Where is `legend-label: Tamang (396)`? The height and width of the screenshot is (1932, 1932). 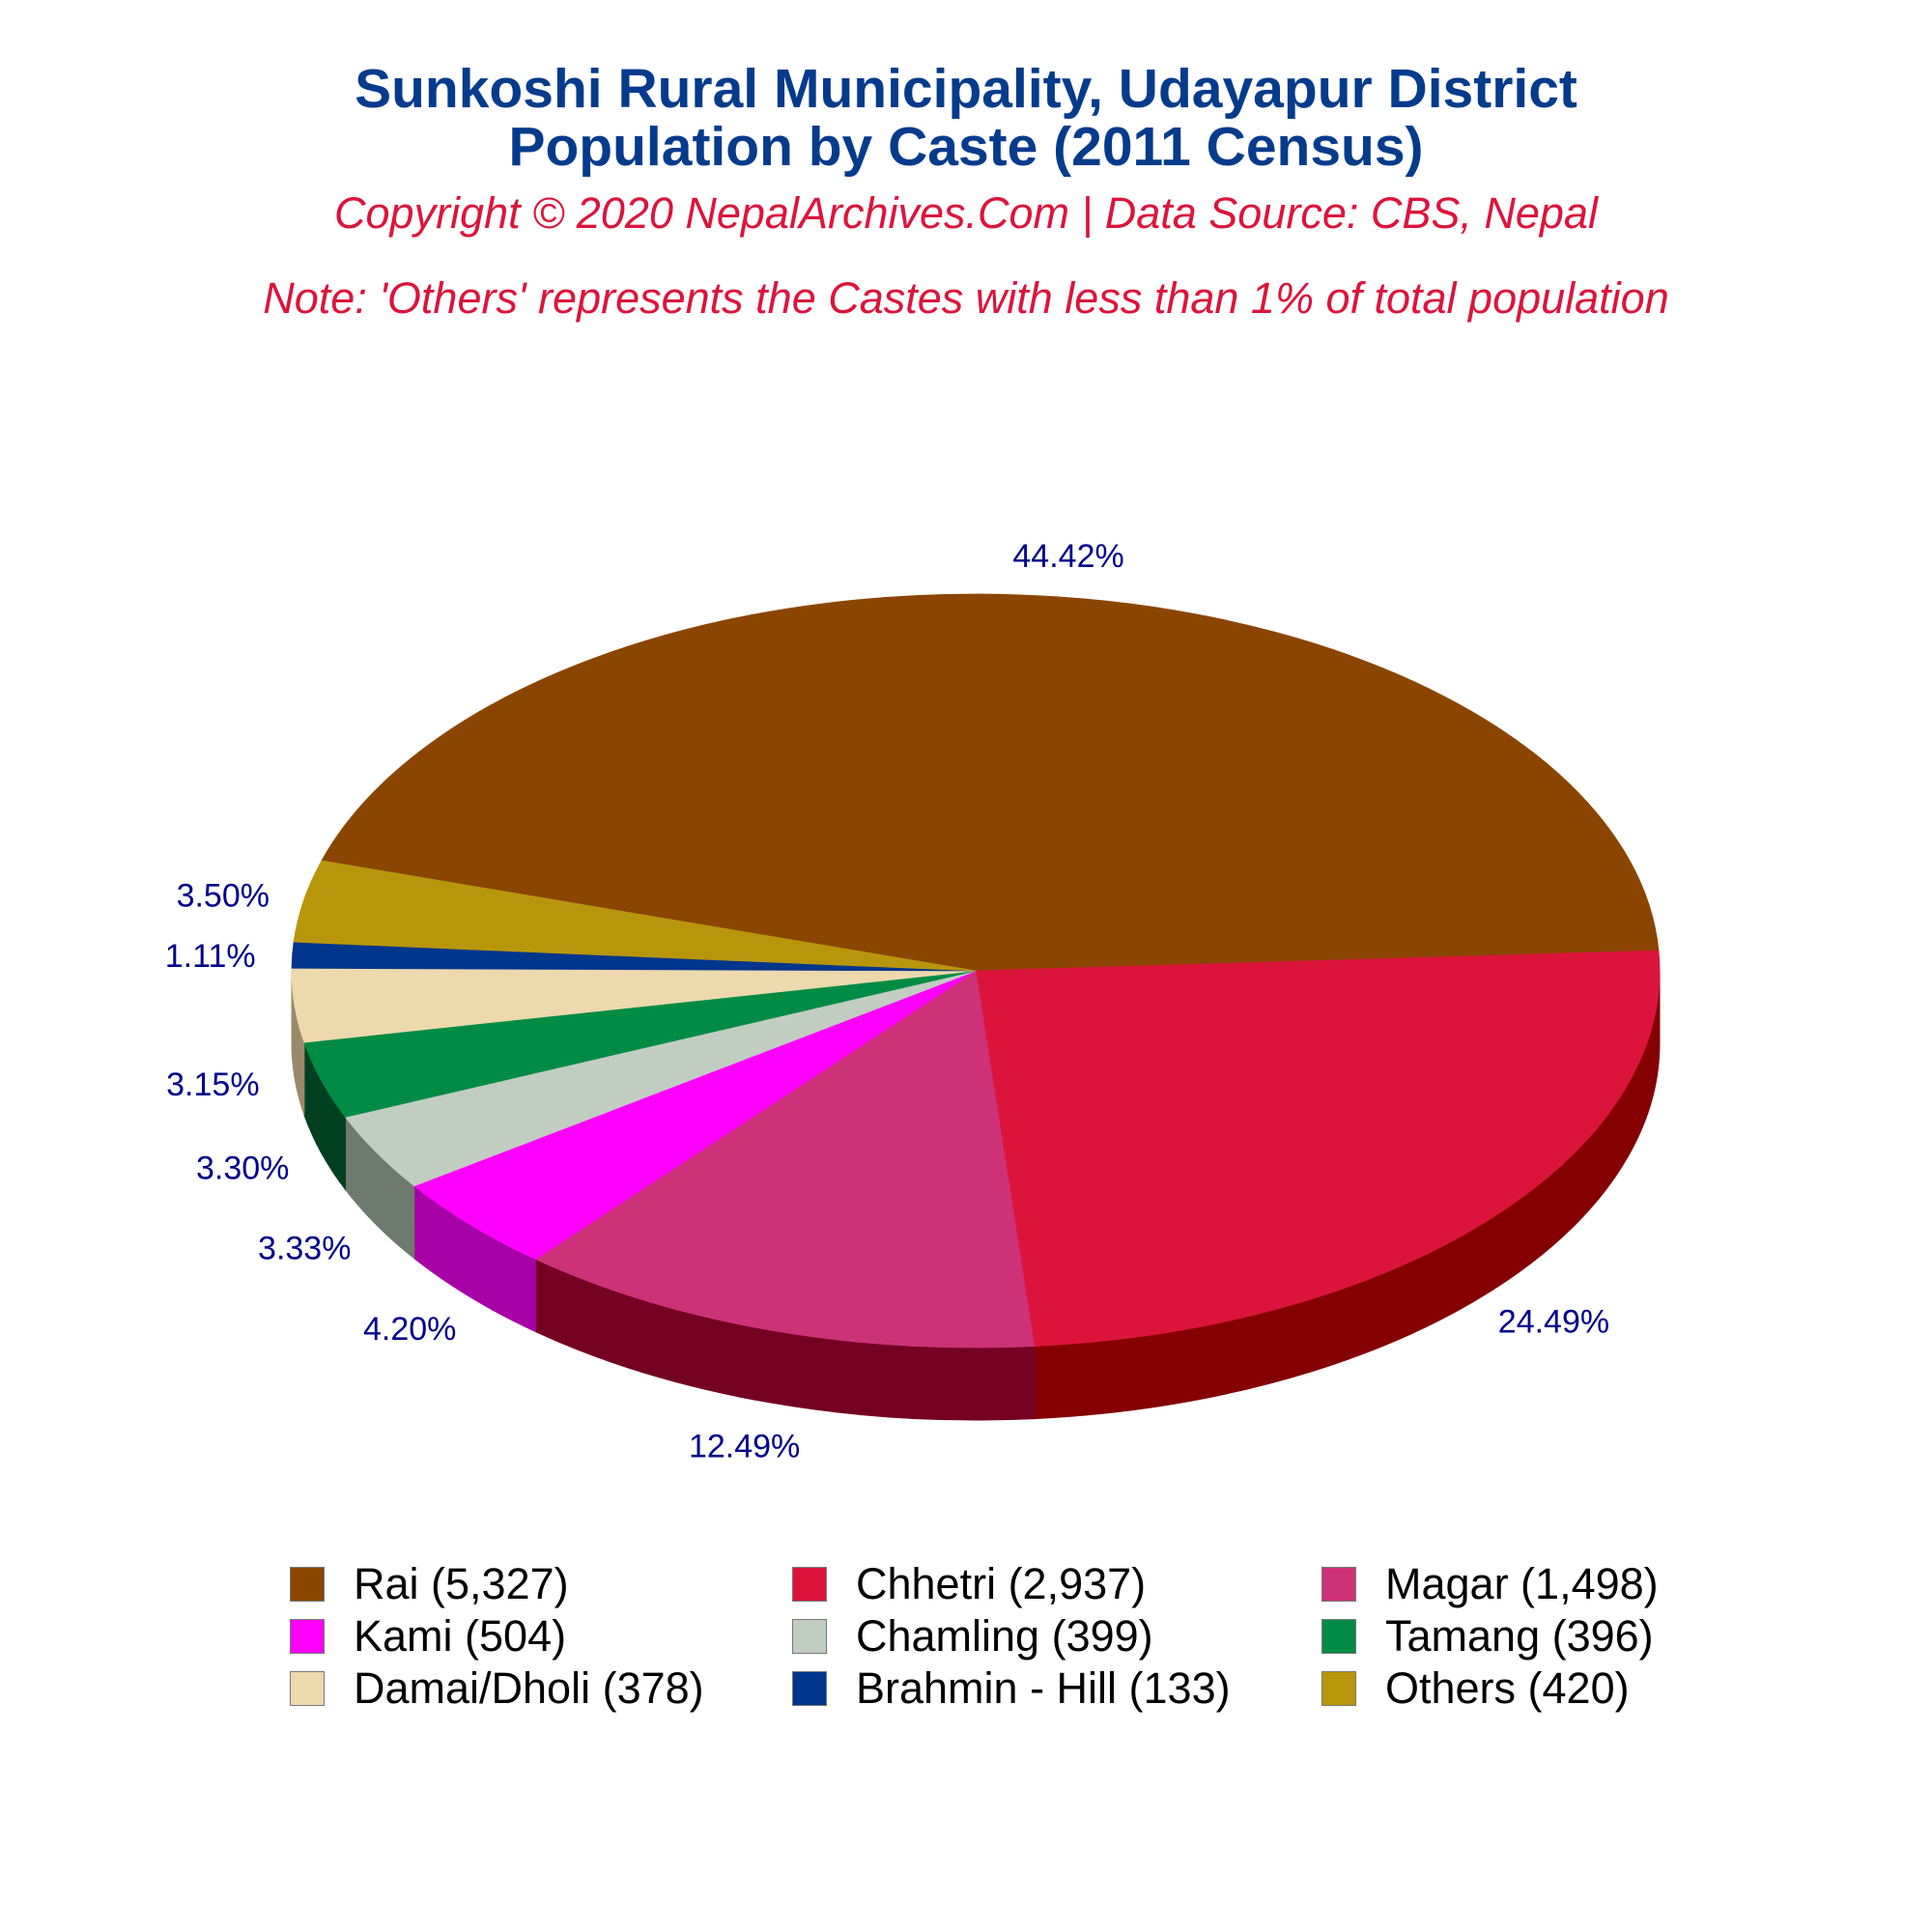
legend-label: Tamang (396) is located at coordinates (1519, 1636).